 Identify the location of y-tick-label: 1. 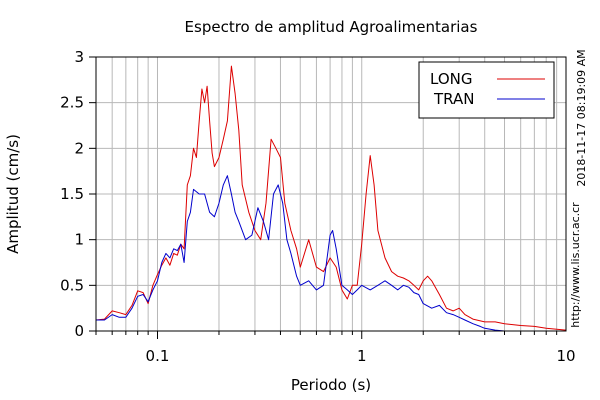
(79, 240).